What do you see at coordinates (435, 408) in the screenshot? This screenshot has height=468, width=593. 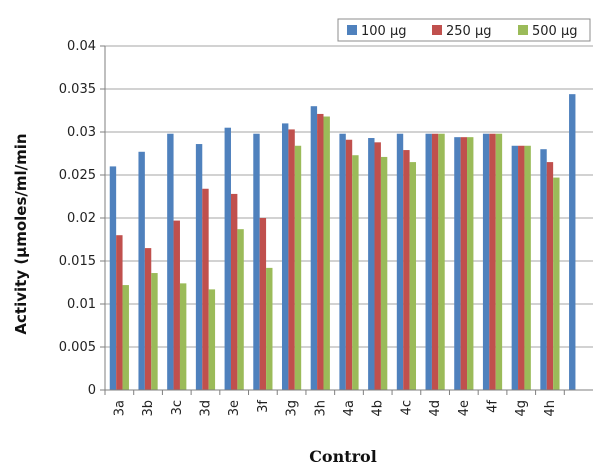 I see `x-tick-label: 4d` at bounding box center [435, 408].